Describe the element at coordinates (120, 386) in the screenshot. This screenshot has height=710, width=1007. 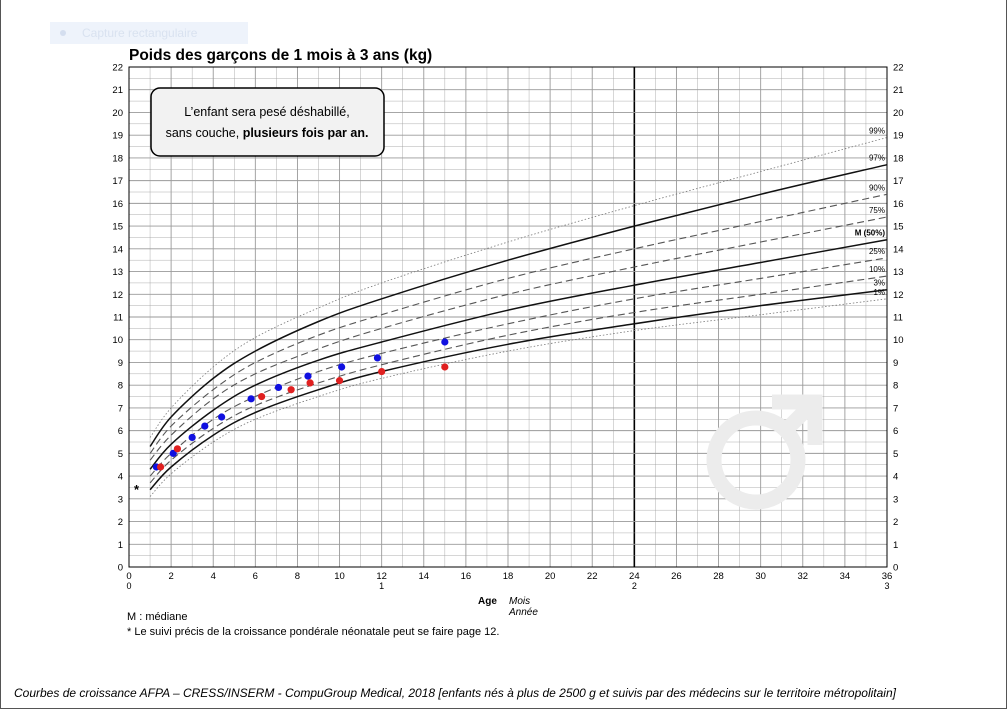
I see `y-tick-left-8: 8` at that location.